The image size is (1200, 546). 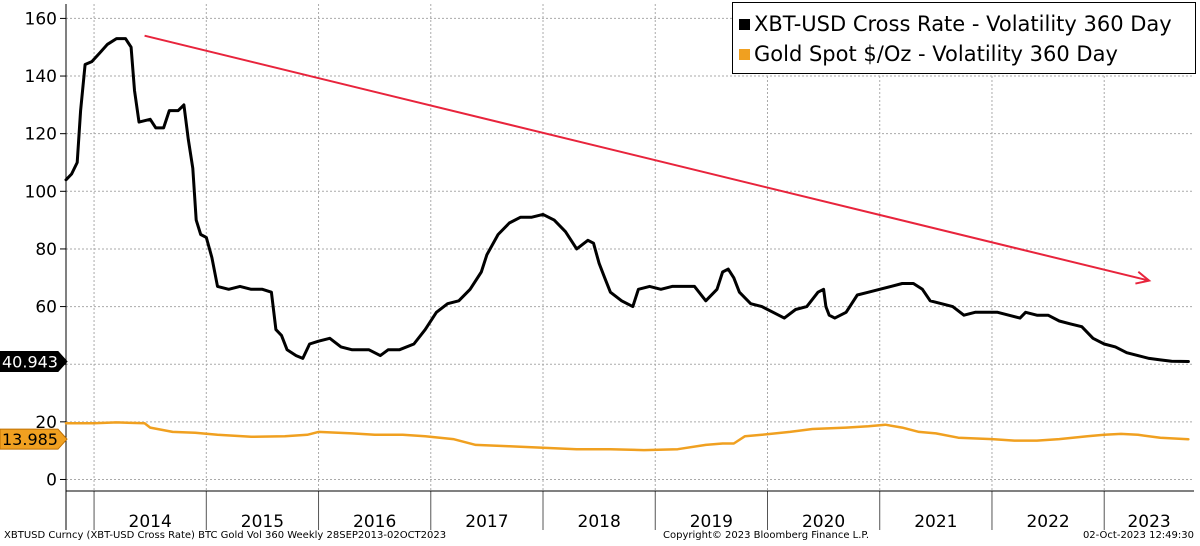 I want to click on legend-label-gold: Gold Spot $/Oz - Volatility 360 Day, so click(x=936, y=54).